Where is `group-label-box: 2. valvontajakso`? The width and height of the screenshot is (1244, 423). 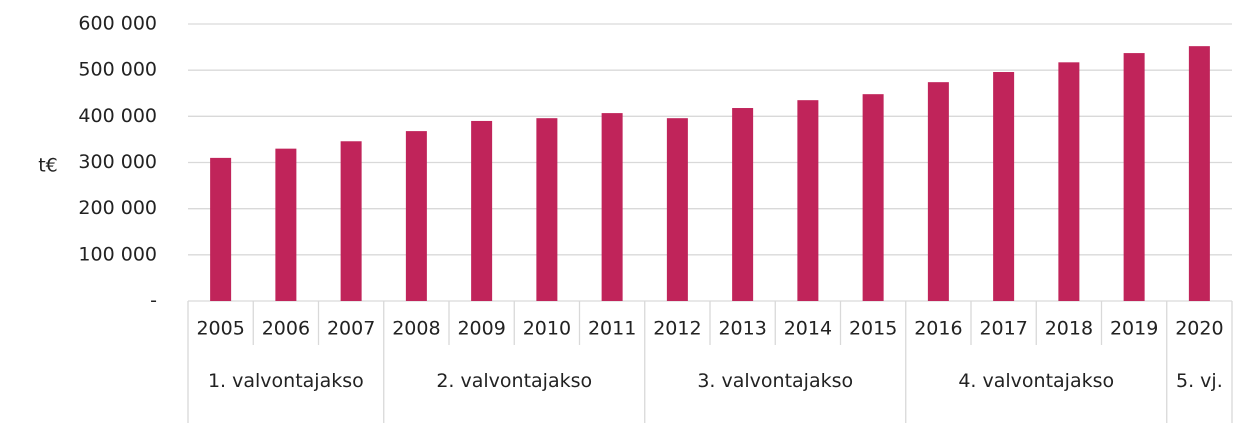
group-label-box: 2. valvontajakso is located at coordinates (514, 381).